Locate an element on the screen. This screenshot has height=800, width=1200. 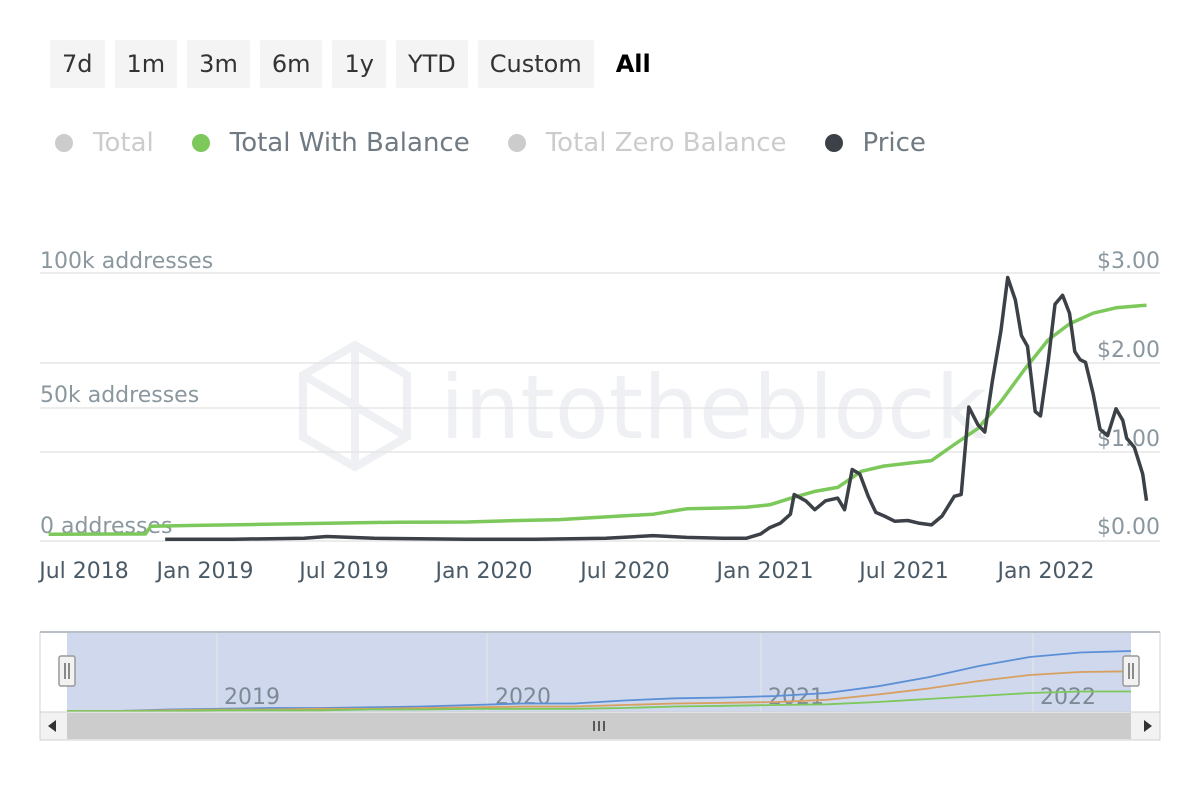
navigator: 2019 2020 2021 2022 is located at coordinates (600, 672).